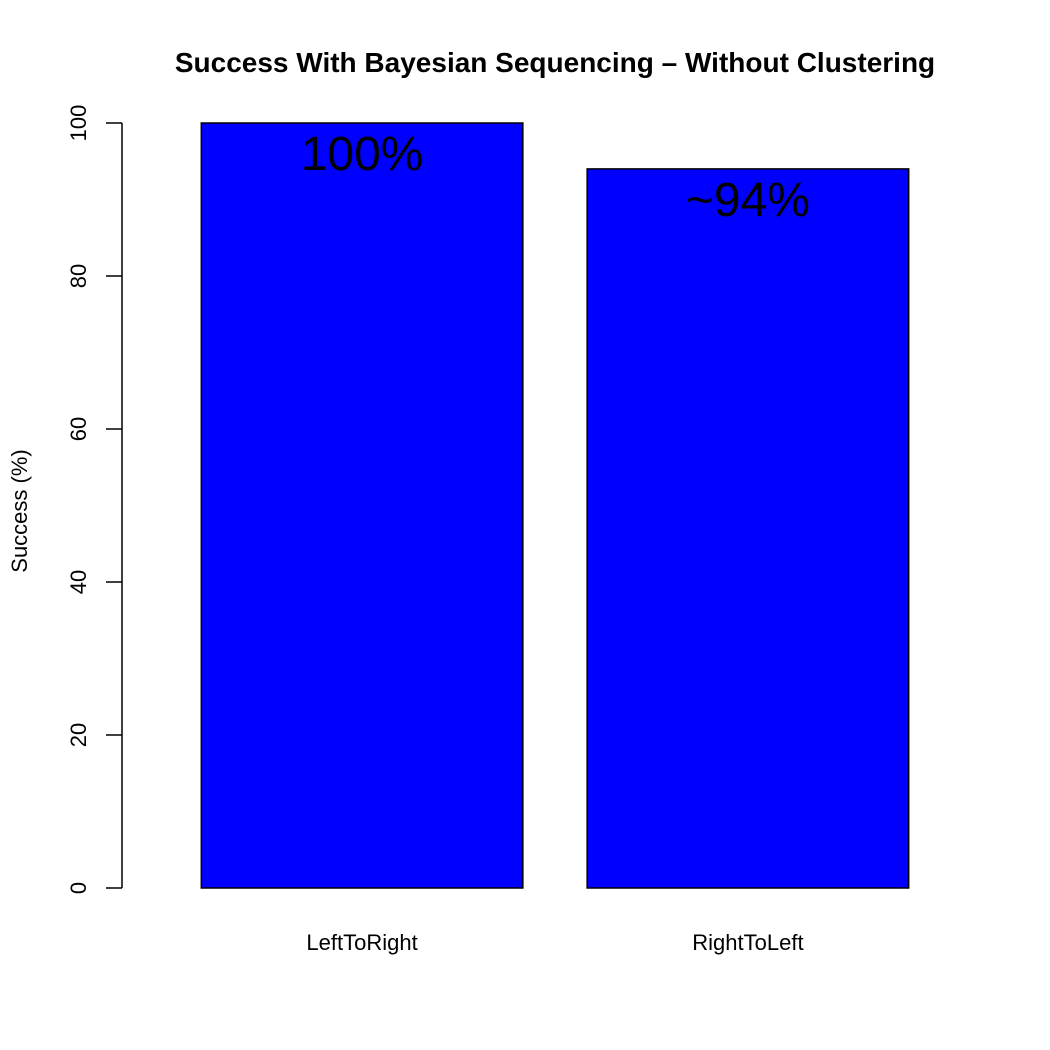 This screenshot has width=1050, height=1050. What do you see at coordinates (94, 499) in the screenshot?
I see `y-axis: 0 20 40 60 80 100` at bounding box center [94, 499].